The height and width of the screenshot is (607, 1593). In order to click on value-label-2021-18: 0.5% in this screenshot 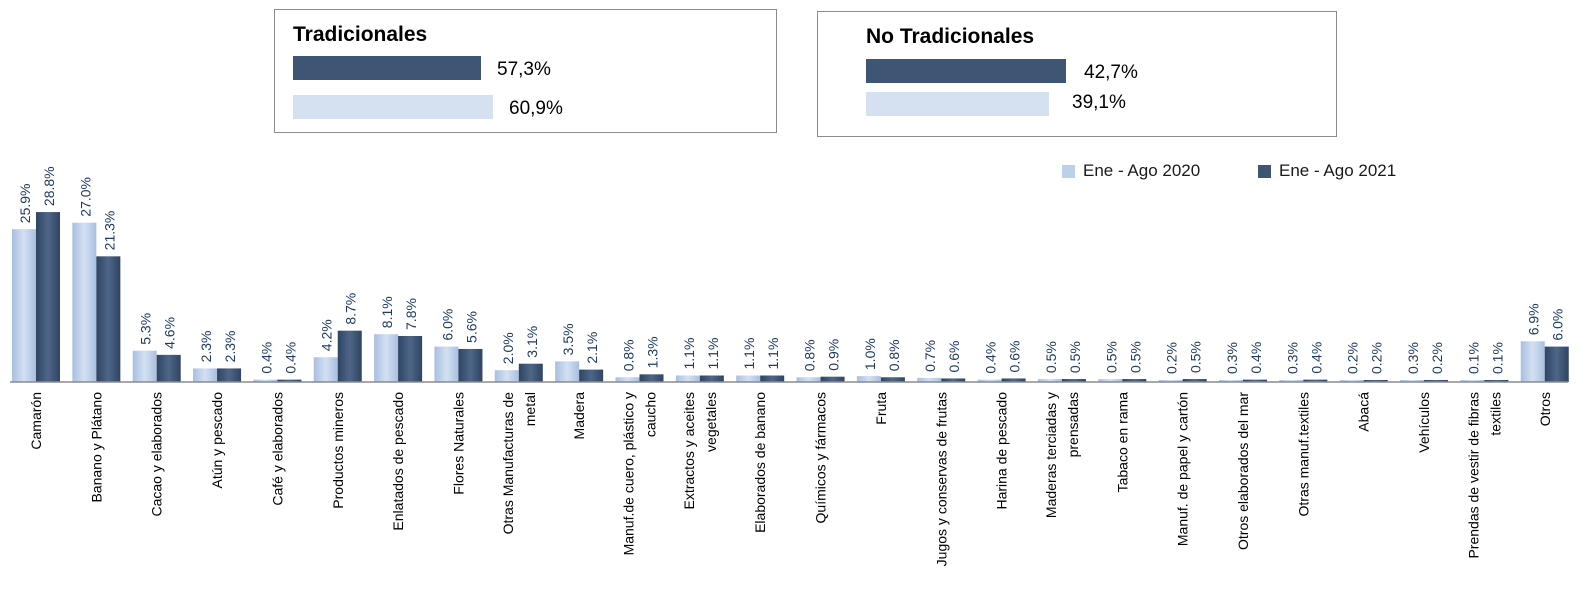, I will do `click(1135, 357)`.